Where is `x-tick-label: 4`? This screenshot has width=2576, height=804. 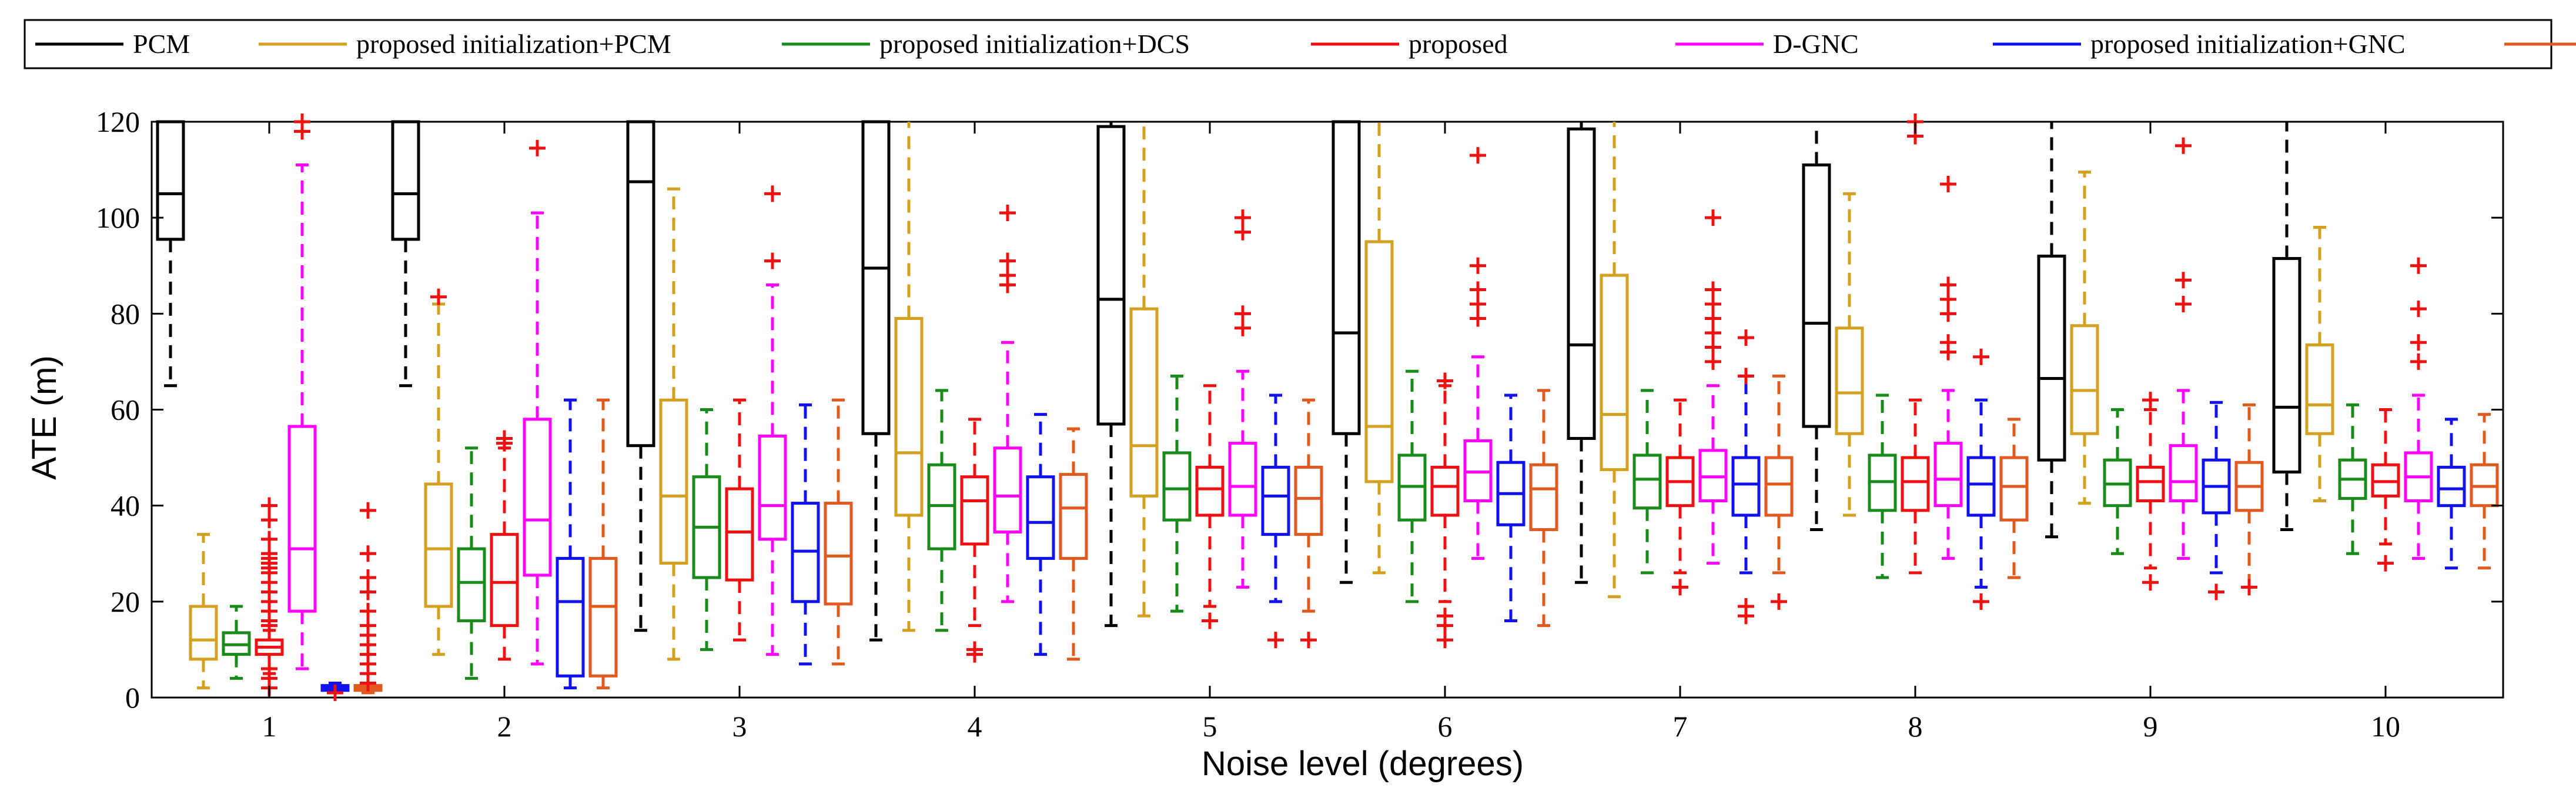
x-tick-label: 4 is located at coordinates (975, 726).